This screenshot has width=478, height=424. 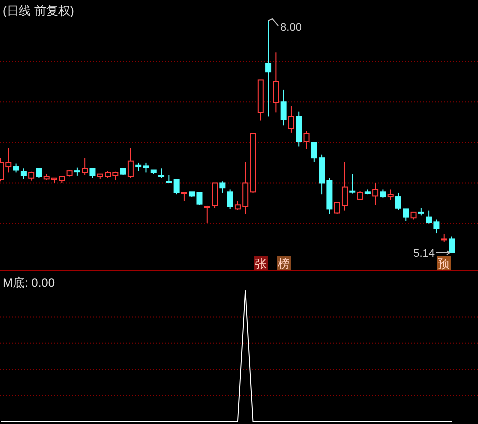 I want to click on annotation: 预, so click(x=444, y=263).